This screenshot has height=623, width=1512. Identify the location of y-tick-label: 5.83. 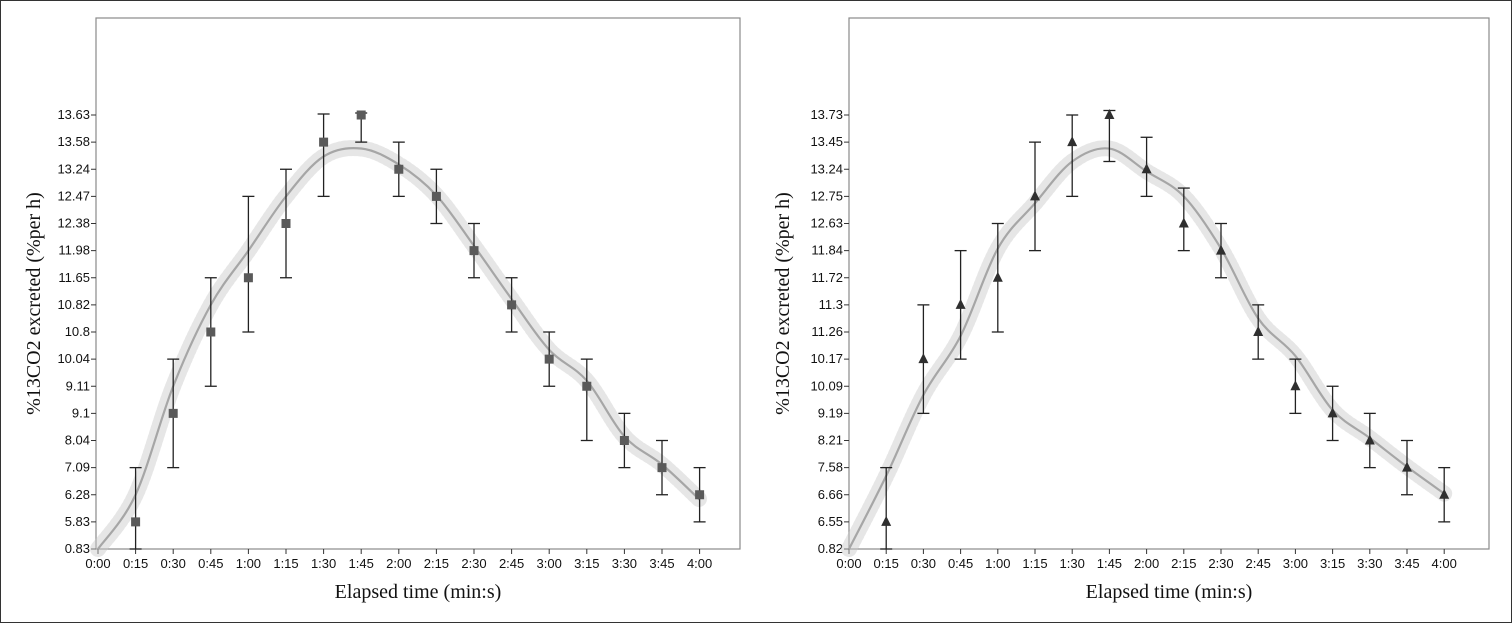
(77, 521).